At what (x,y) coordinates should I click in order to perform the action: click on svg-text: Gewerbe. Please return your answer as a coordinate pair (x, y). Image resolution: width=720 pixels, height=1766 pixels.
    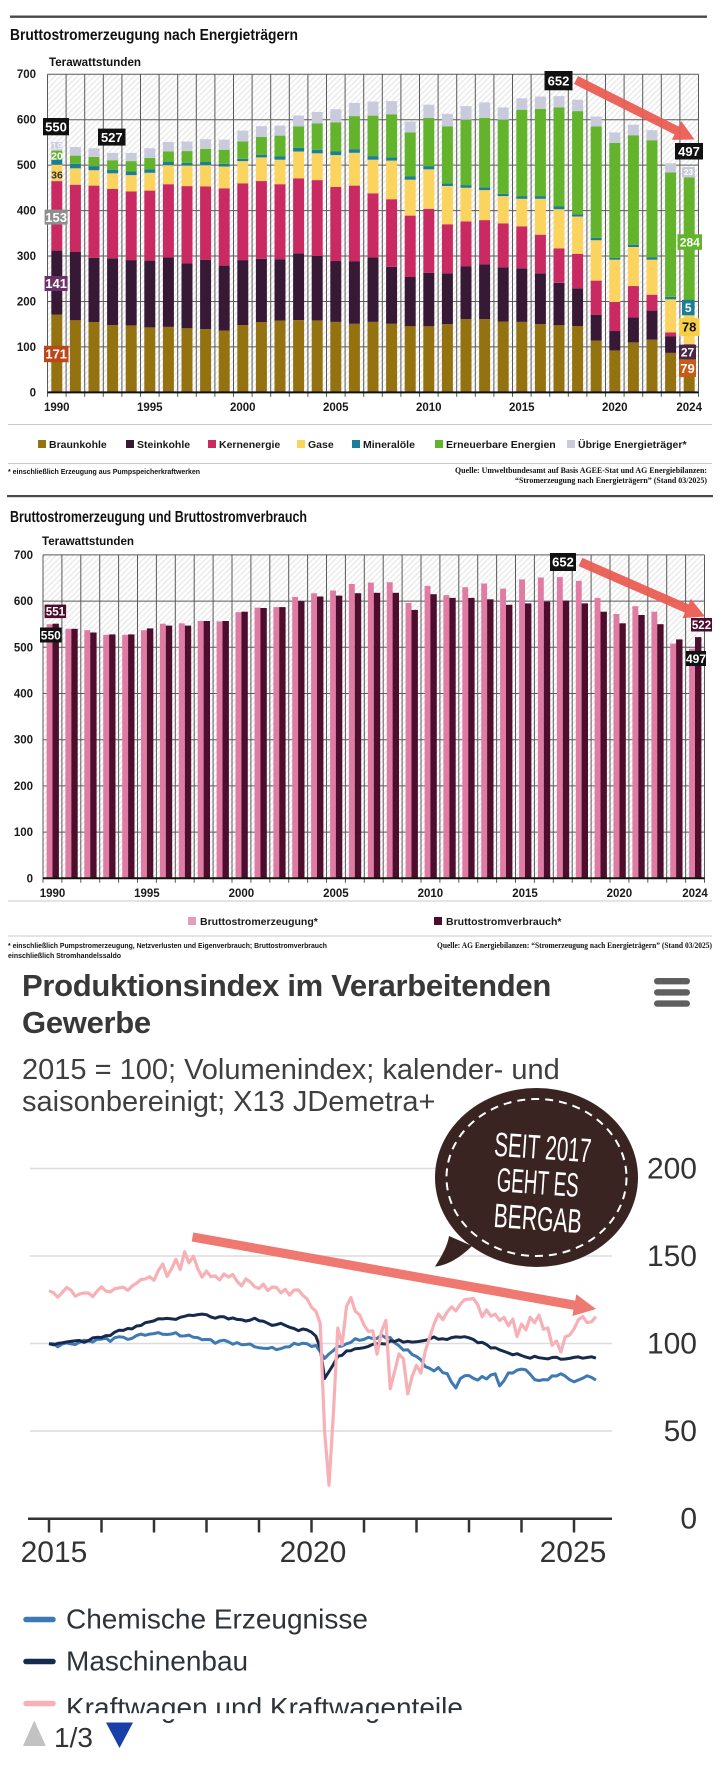
    Looking at the image, I should click on (86, 1022).